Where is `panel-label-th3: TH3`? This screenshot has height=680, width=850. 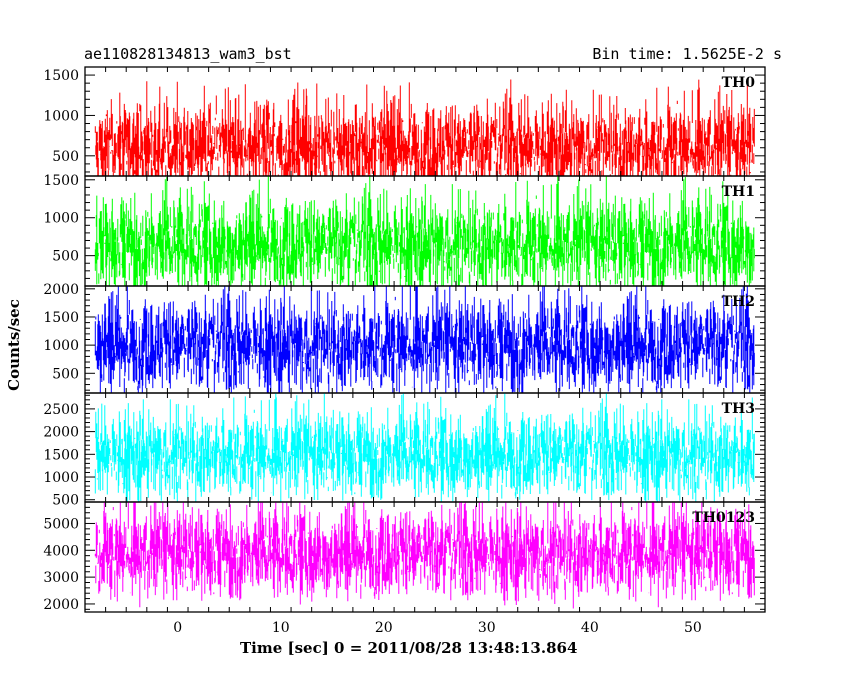 panel-label-th3: TH3 is located at coordinates (738, 409).